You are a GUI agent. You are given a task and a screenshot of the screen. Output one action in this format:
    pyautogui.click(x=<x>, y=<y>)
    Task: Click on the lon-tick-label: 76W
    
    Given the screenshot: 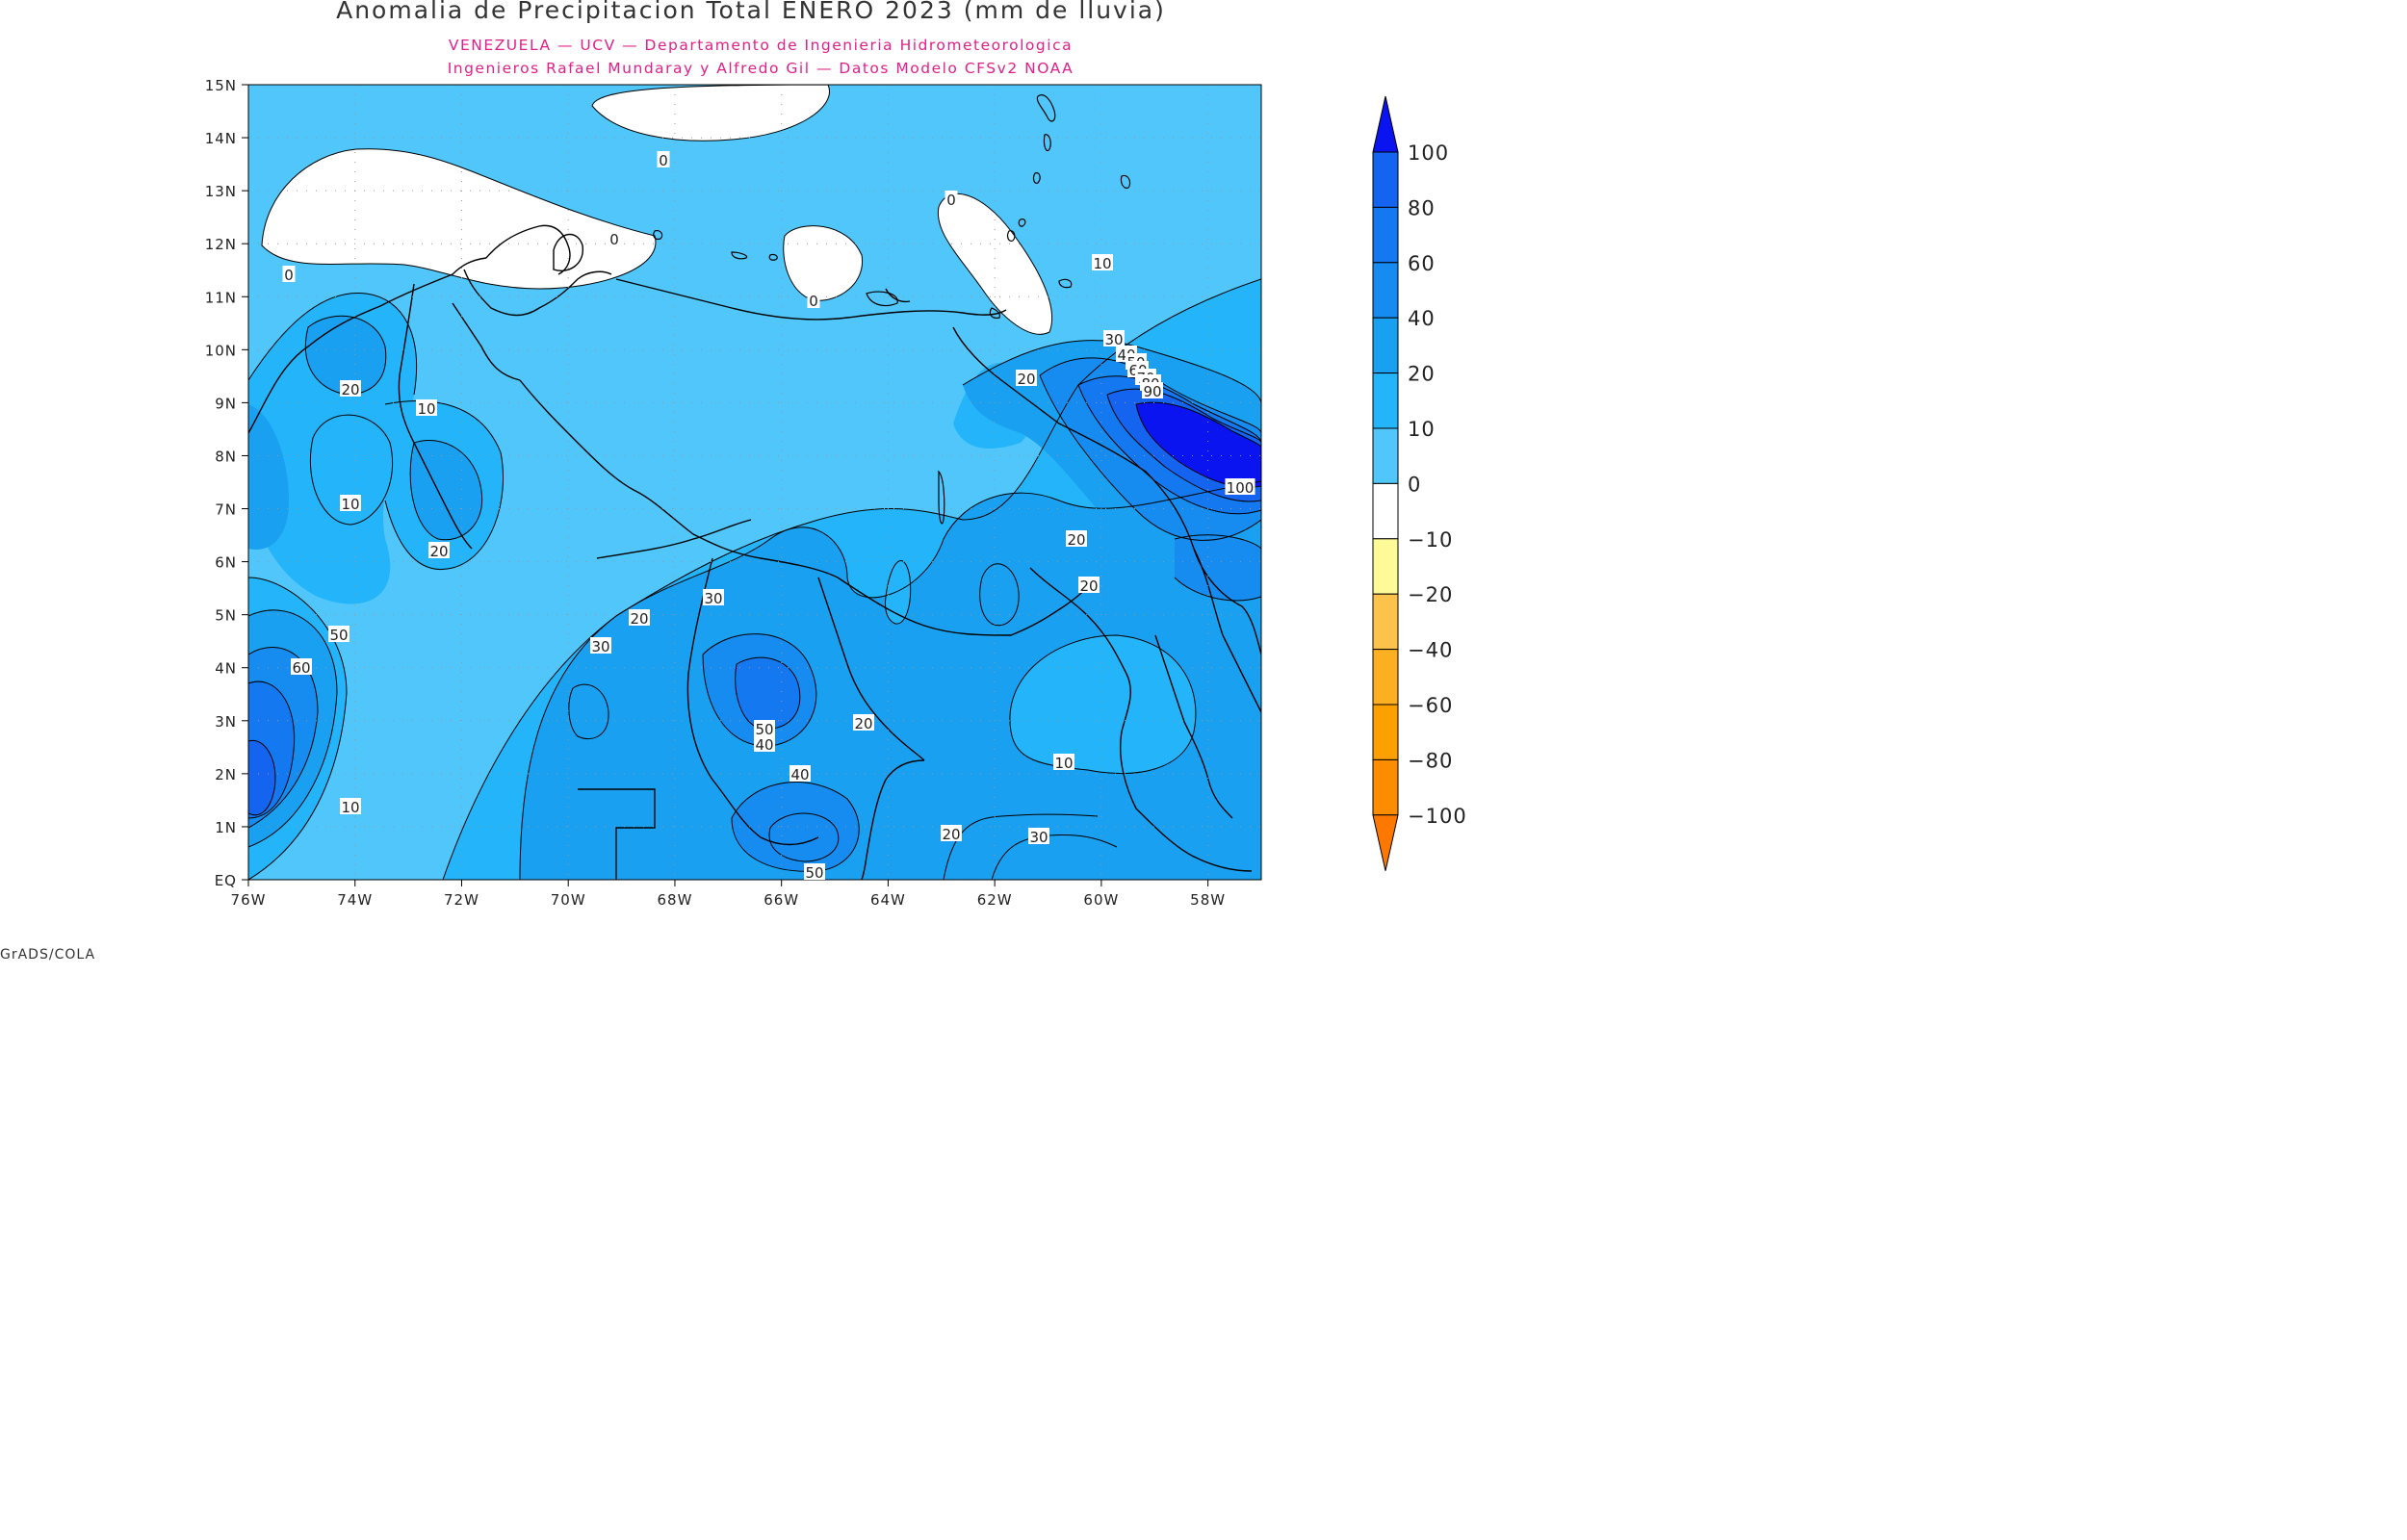 What is the action you would take?
    pyautogui.click(x=249, y=900)
    